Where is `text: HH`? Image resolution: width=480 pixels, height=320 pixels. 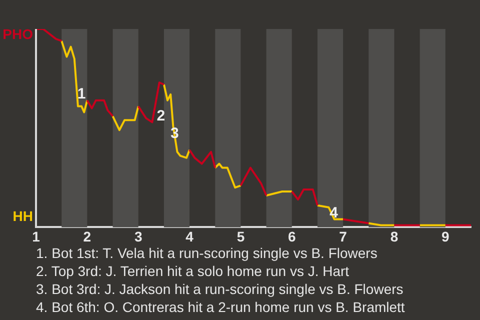 text: HH is located at coordinates (22, 216).